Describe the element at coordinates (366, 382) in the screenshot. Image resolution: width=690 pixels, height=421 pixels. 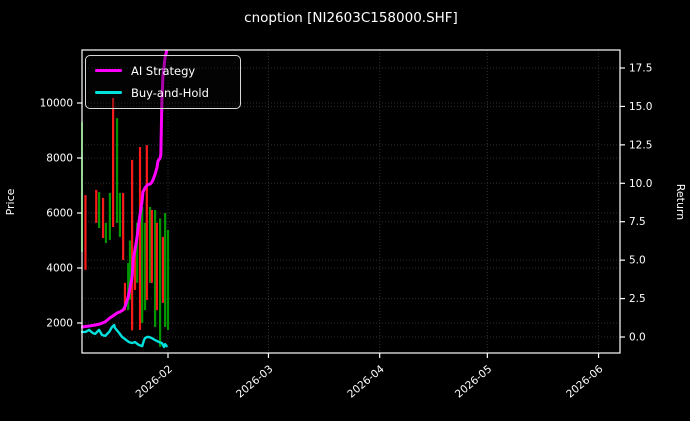
I see `x-tick-label: 2026-04` at that location.